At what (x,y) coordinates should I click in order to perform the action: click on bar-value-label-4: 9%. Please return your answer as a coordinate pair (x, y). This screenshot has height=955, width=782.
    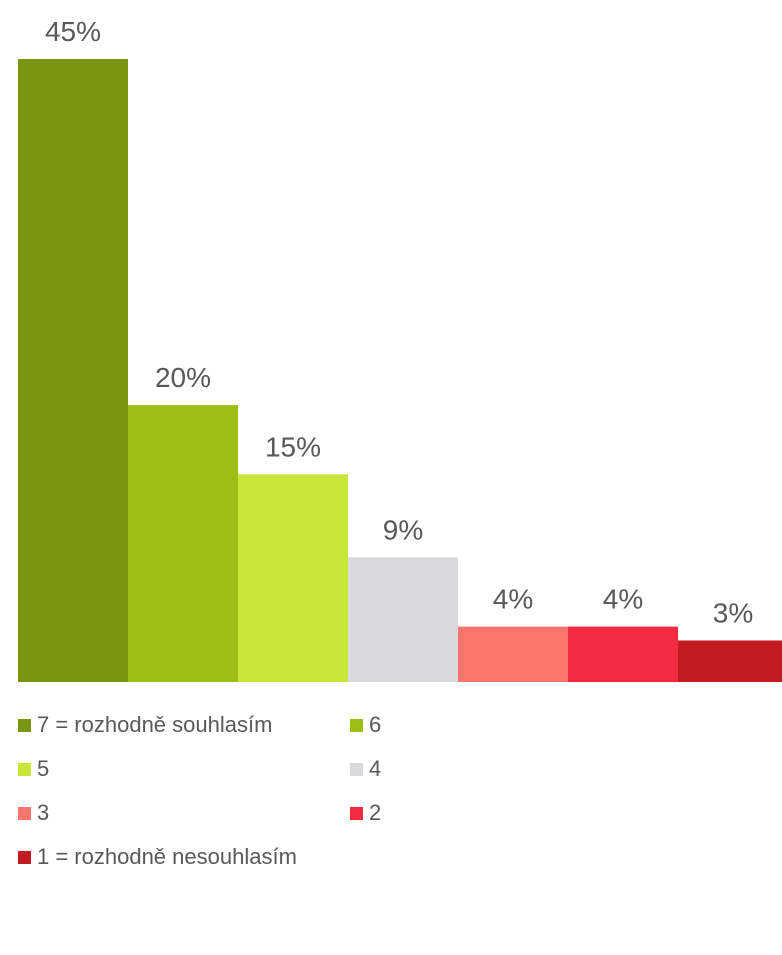
    Looking at the image, I should click on (403, 529).